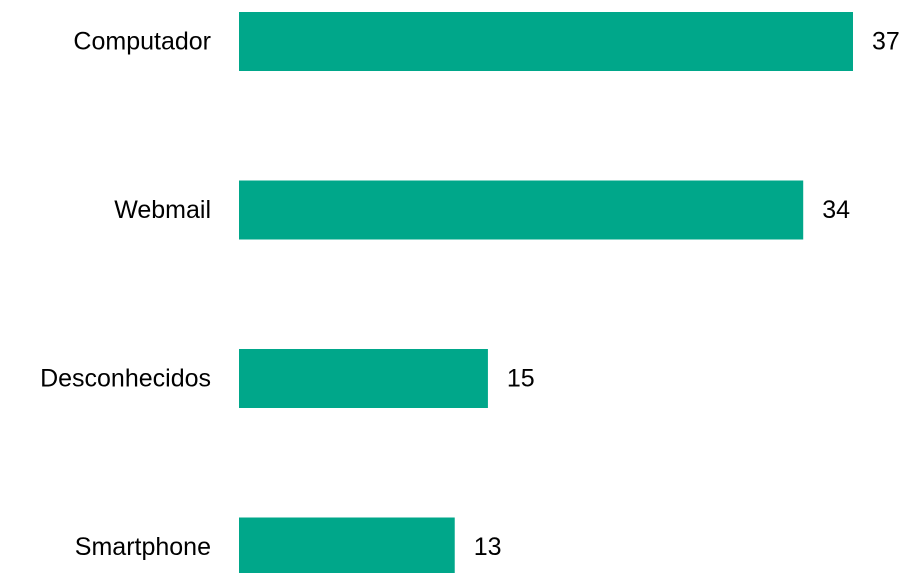 The image size is (911, 573). Describe the element at coordinates (162, 210) in the screenshot. I see `category-label-webmail: Webmail` at that location.